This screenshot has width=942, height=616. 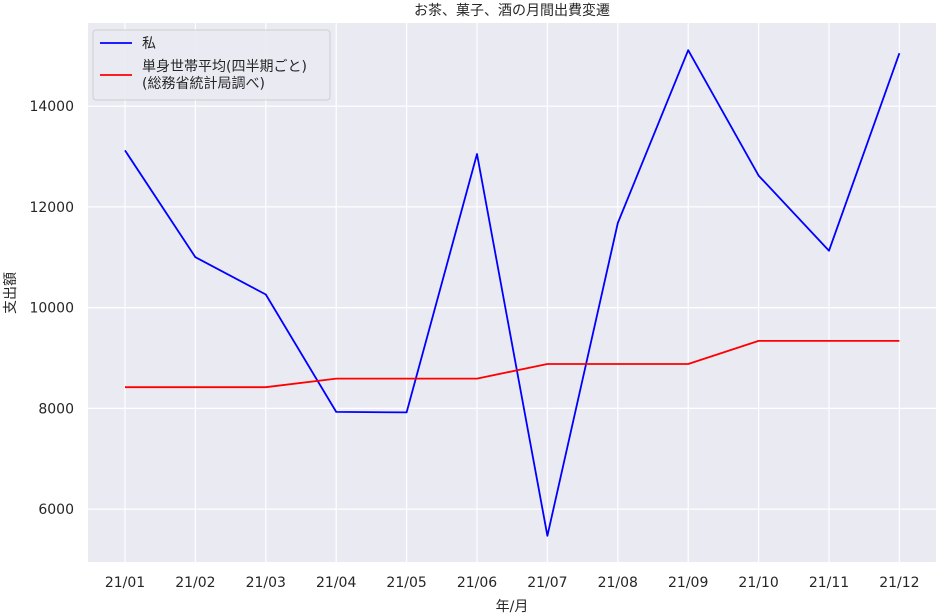 What do you see at coordinates (899, 583) in the screenshot?
I see `x-tick-label: 21/12` at bounding box center [899, 583].